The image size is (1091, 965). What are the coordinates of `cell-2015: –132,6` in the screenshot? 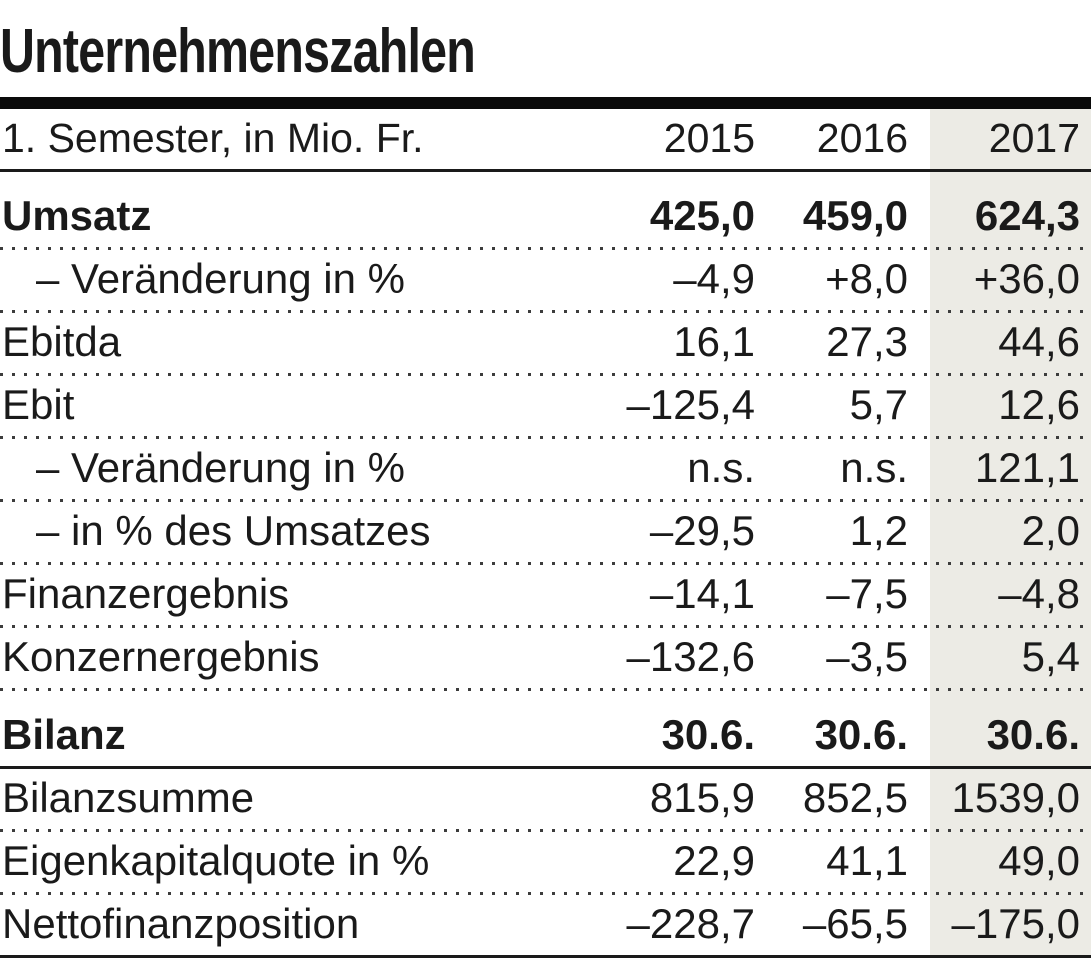 It's located at (690, 656).